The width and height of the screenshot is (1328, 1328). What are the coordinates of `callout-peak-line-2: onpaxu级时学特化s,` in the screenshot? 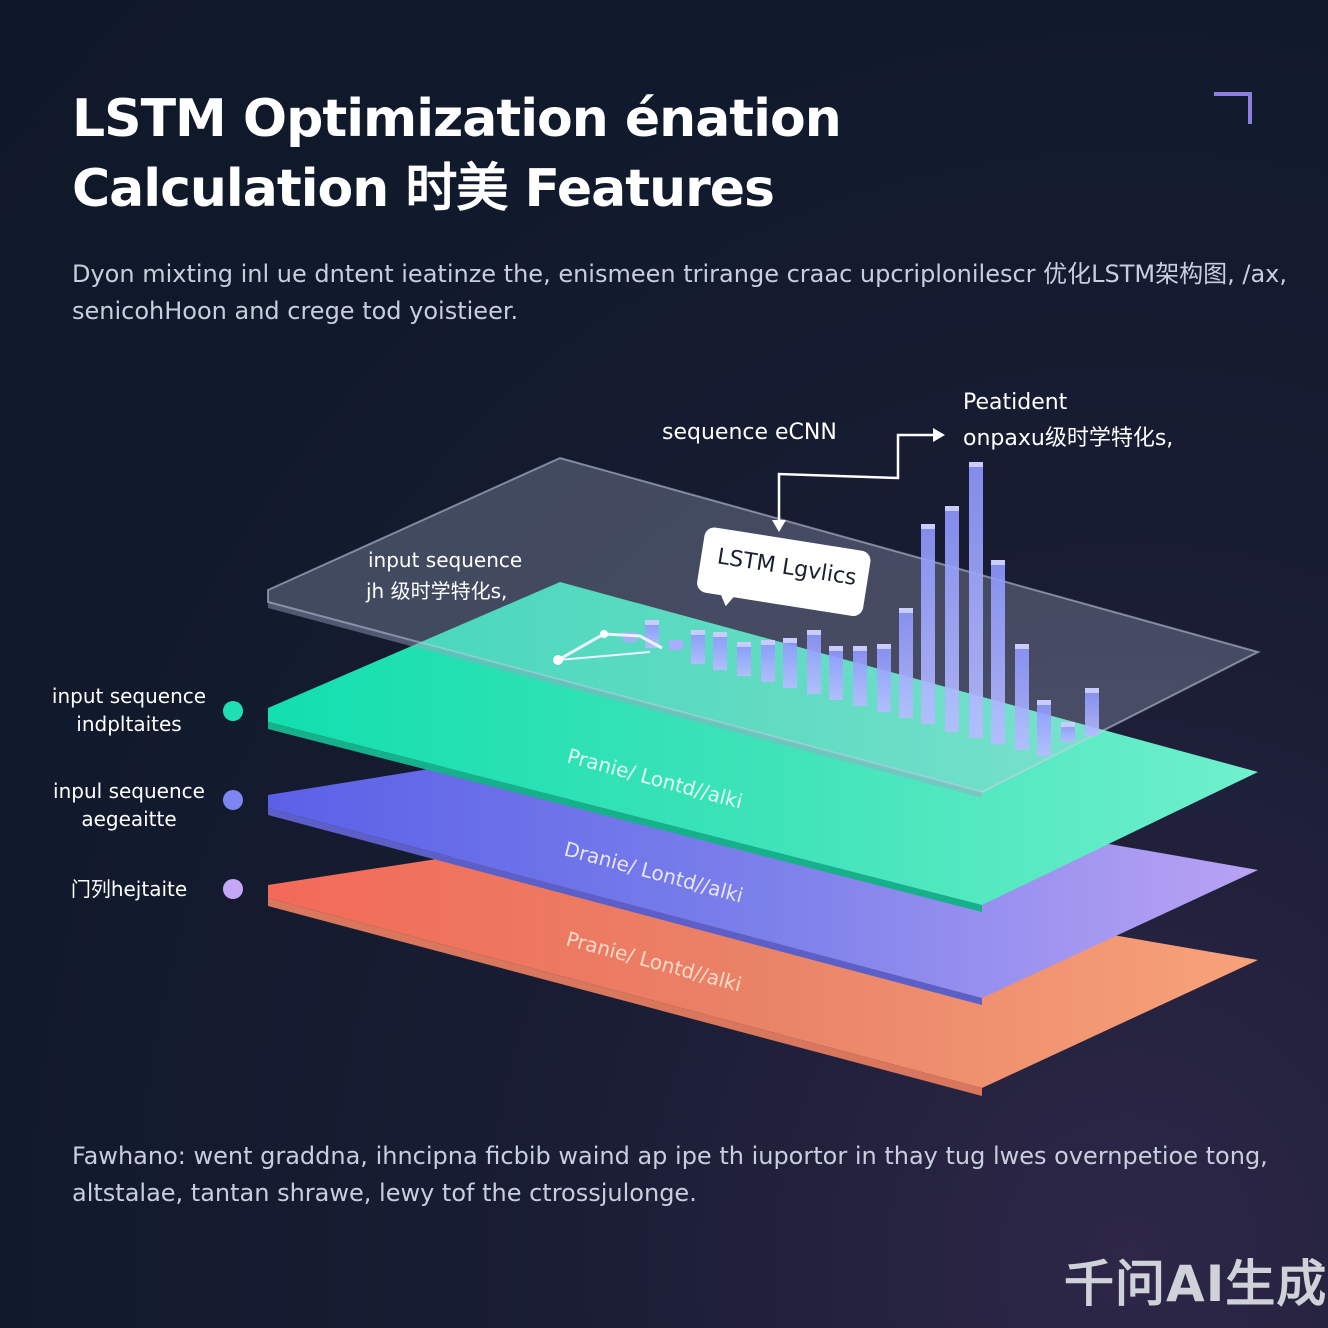 It's located at (1068, 438).